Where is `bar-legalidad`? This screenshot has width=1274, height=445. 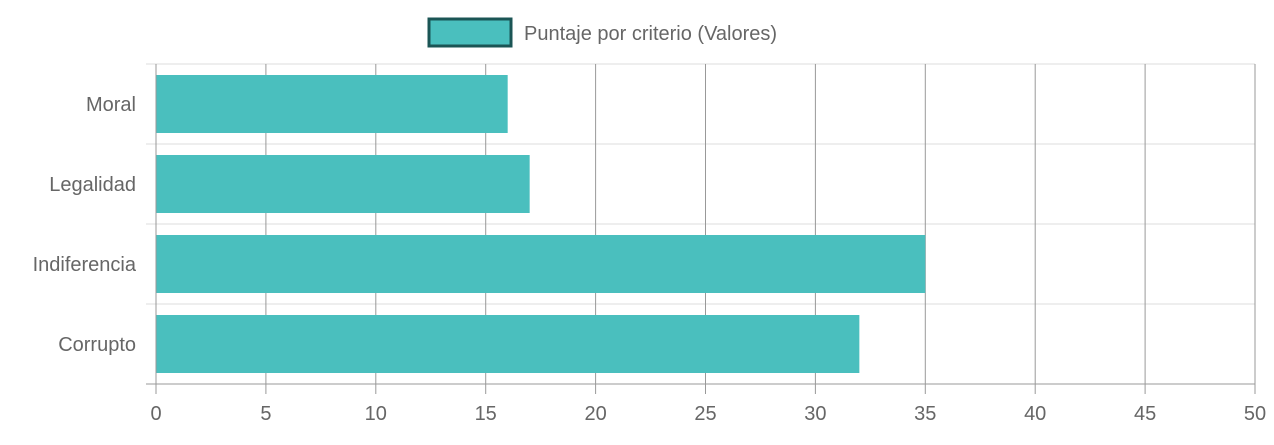
bar-legalidad is located at coordinates (343, 184).